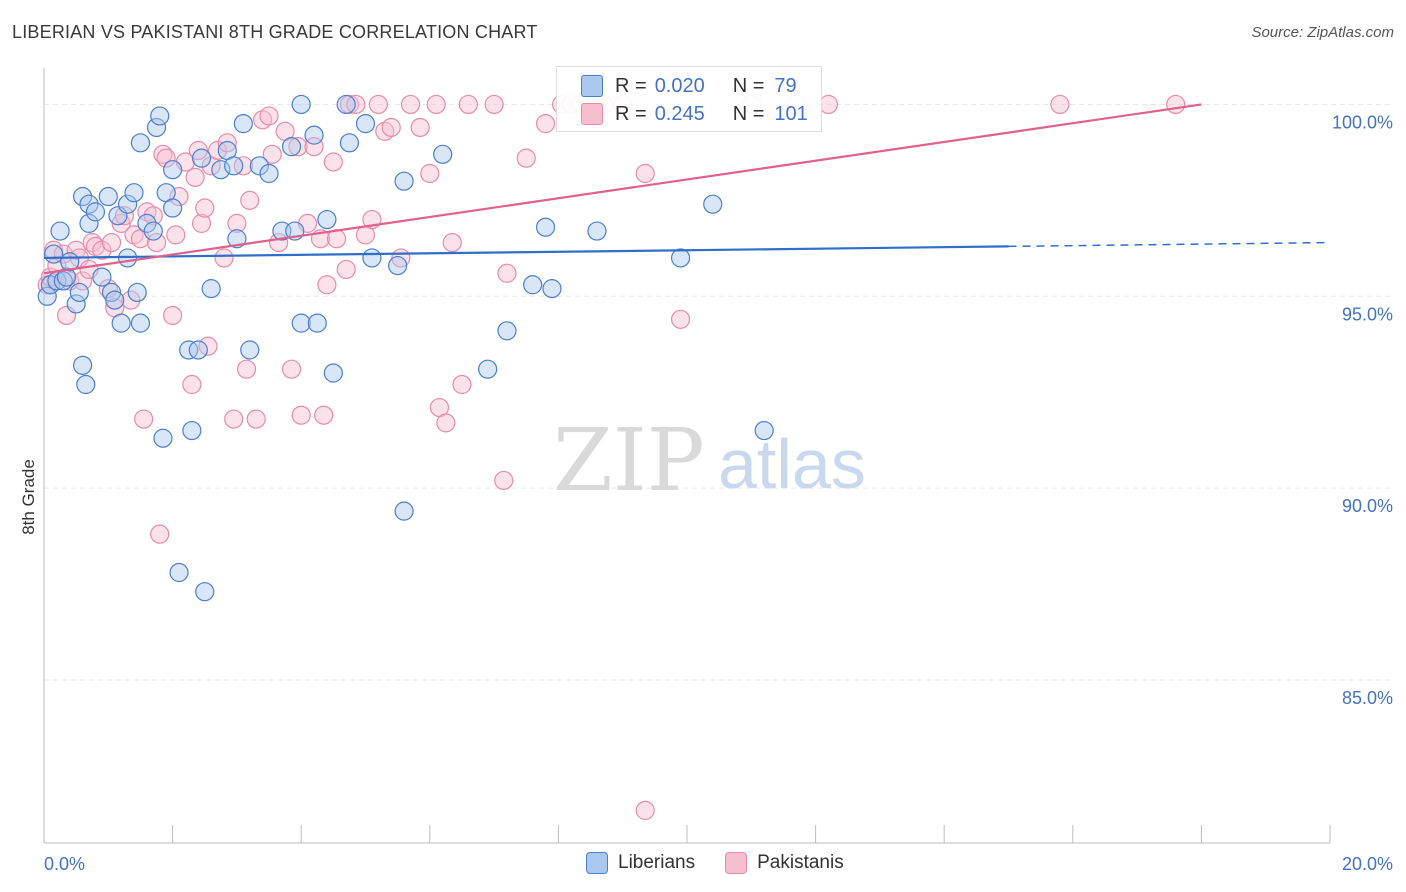 This screenshot has height=892, width=1406. Describe the element at coordinates (679, 85) in the screenshot. I see `legend-r-value: 0.020` at that location.